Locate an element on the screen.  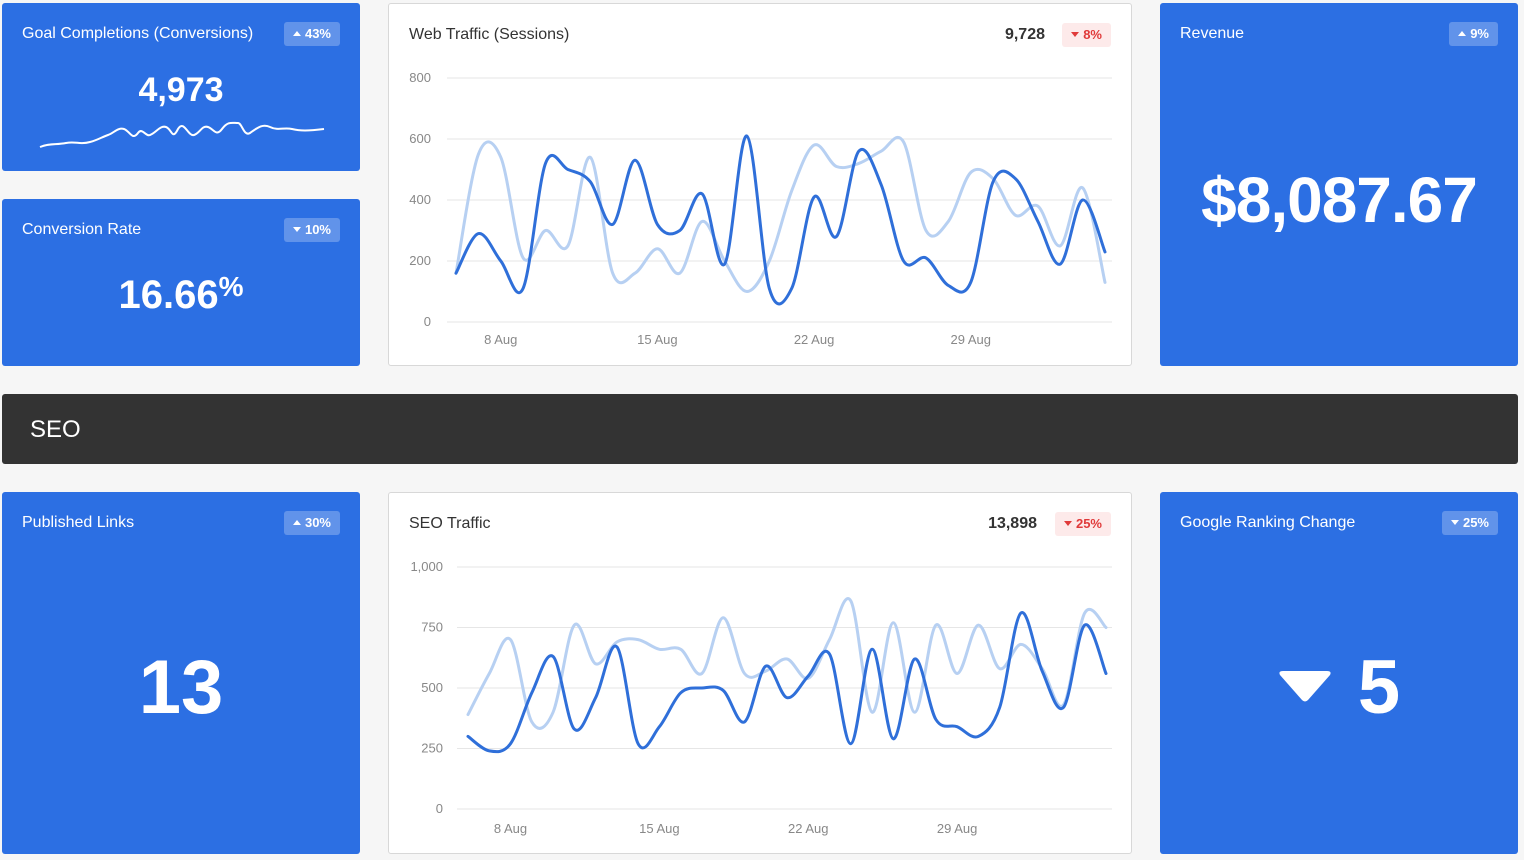
seo-traffic-title: SEO Traffic is located at coordinates (450, 523).